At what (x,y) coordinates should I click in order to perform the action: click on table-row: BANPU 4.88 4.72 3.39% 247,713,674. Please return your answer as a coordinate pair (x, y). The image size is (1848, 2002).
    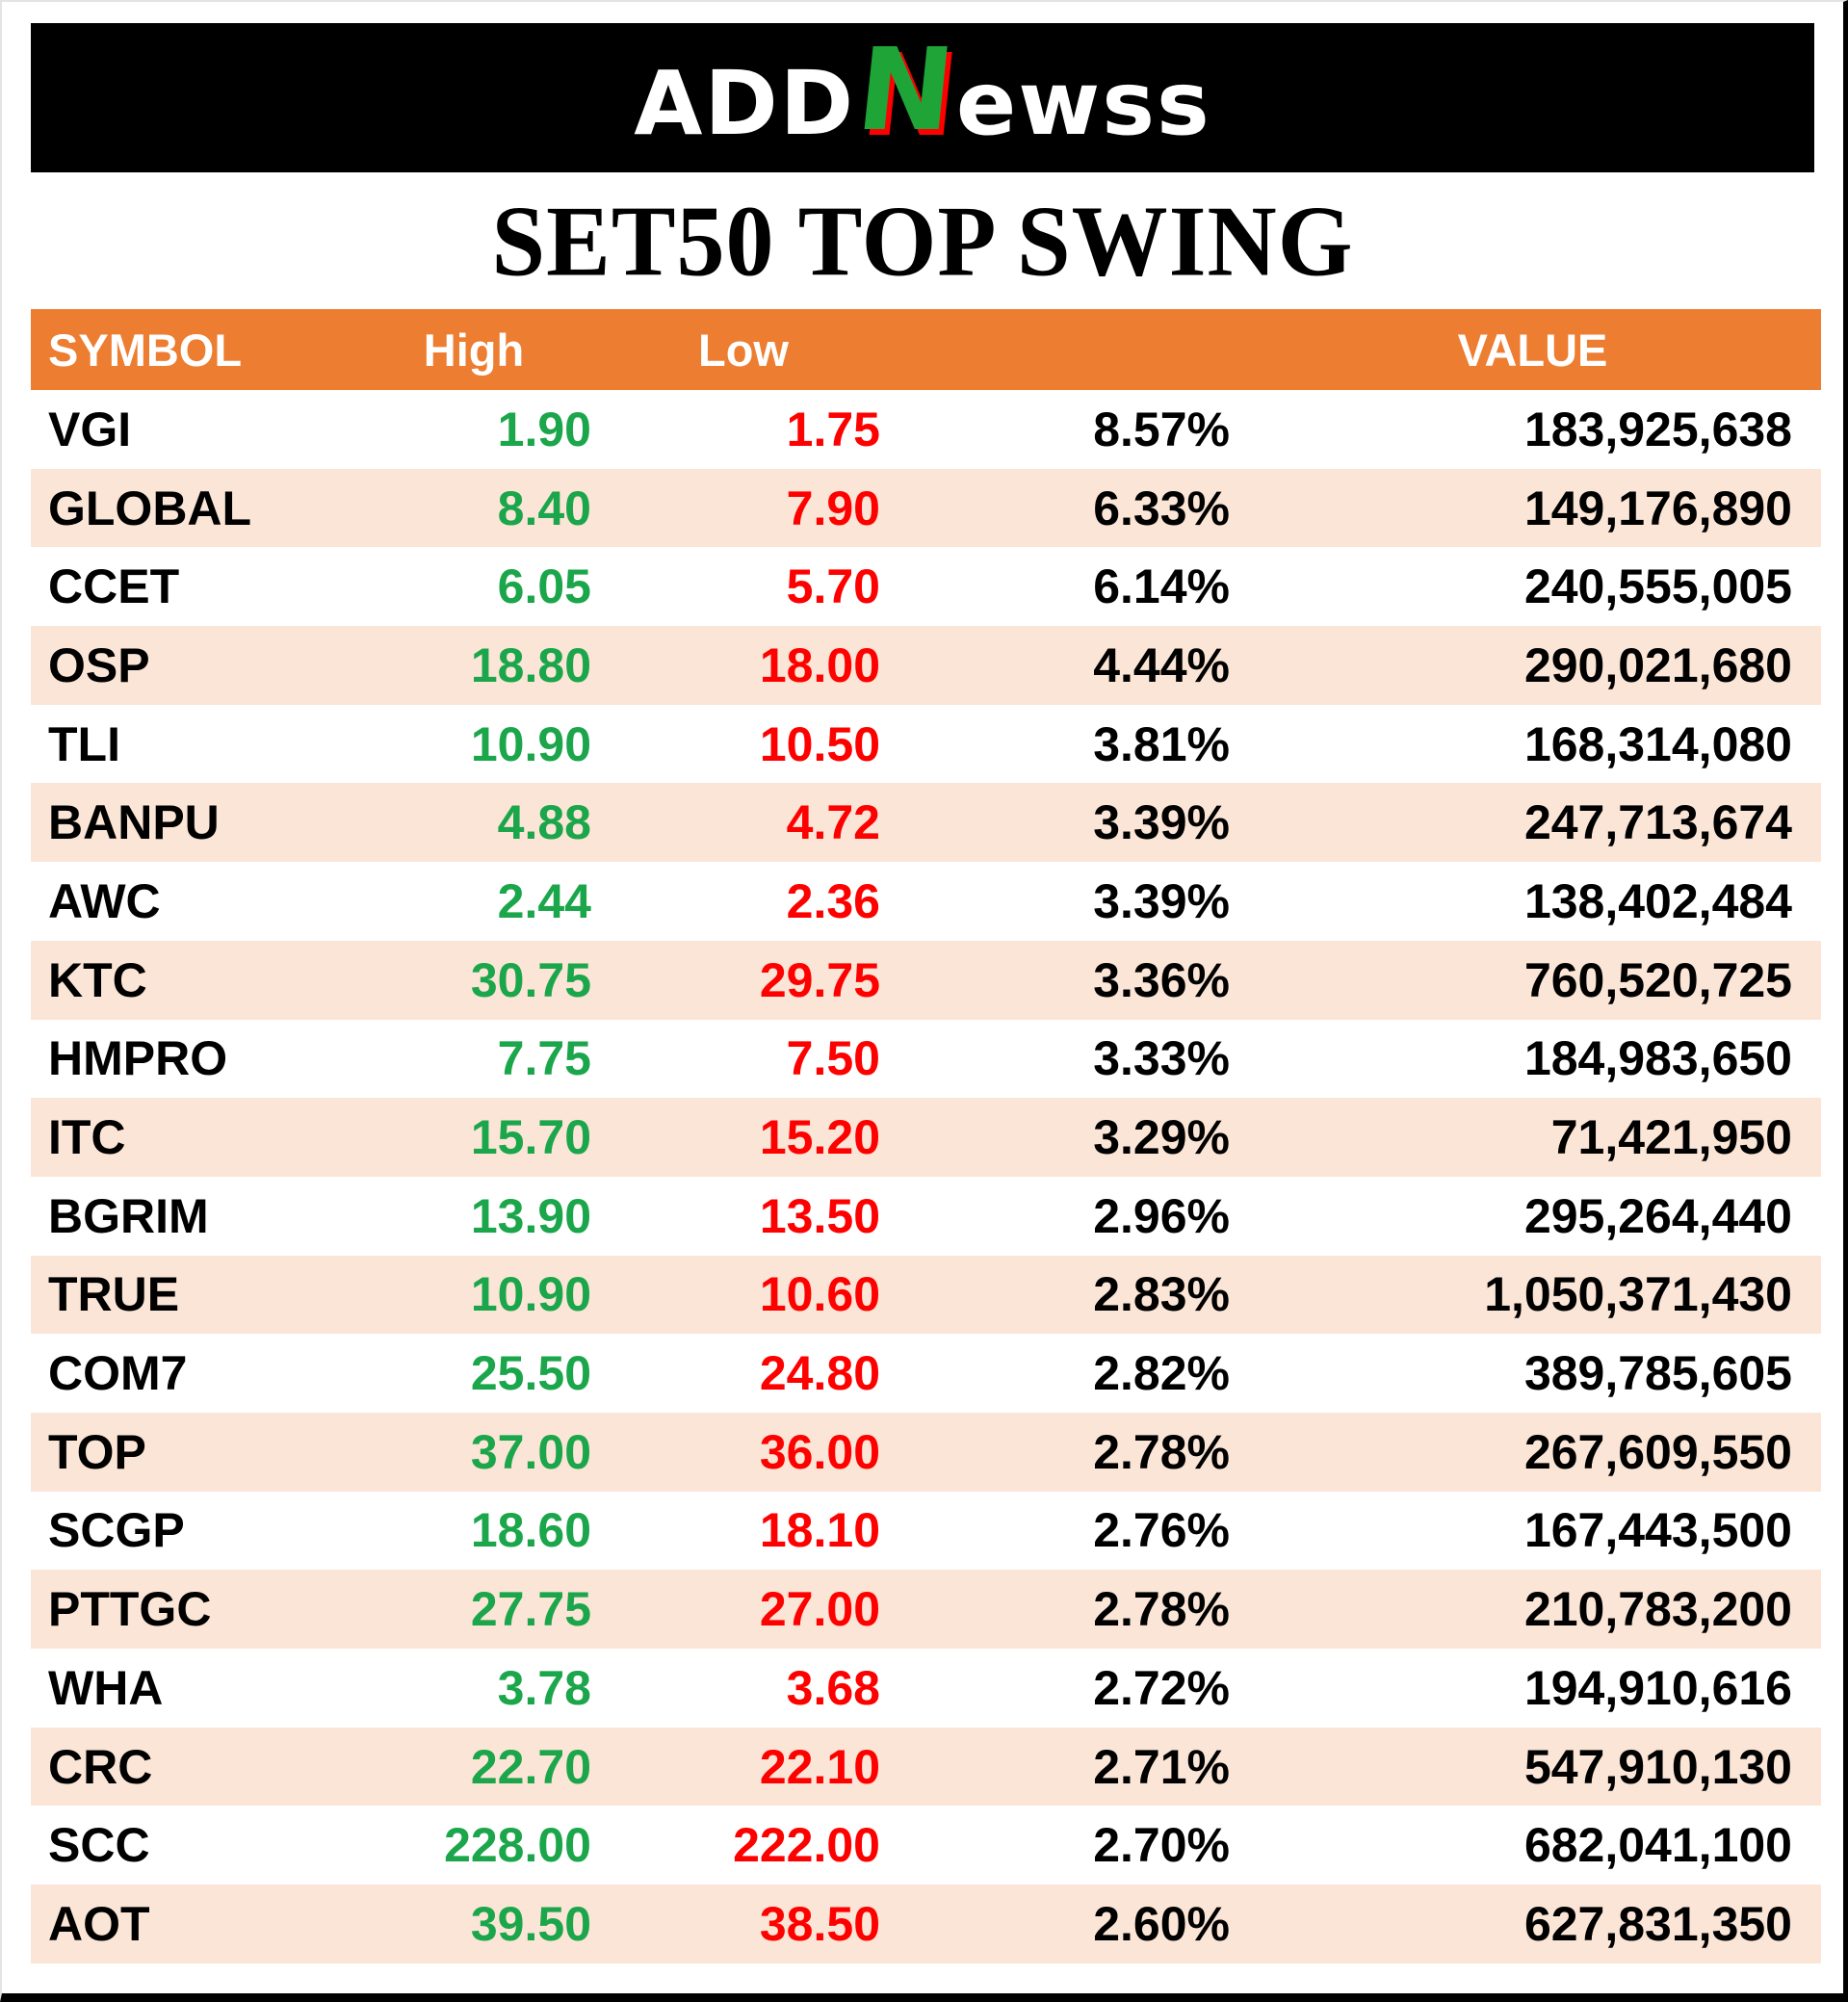
    Looking at the image, I should click on (926, 823).